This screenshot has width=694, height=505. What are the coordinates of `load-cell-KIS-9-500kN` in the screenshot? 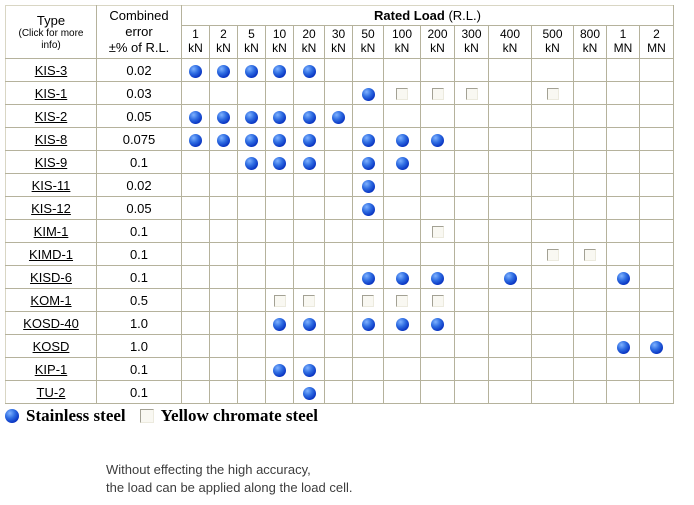 It's located at (552, 162).